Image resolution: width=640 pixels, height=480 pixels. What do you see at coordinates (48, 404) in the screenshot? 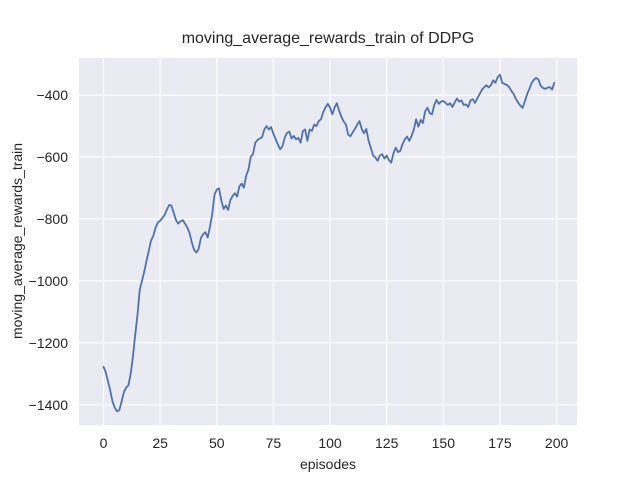
I see `y-tick-label: −1400` at bounding box center [48, 404].